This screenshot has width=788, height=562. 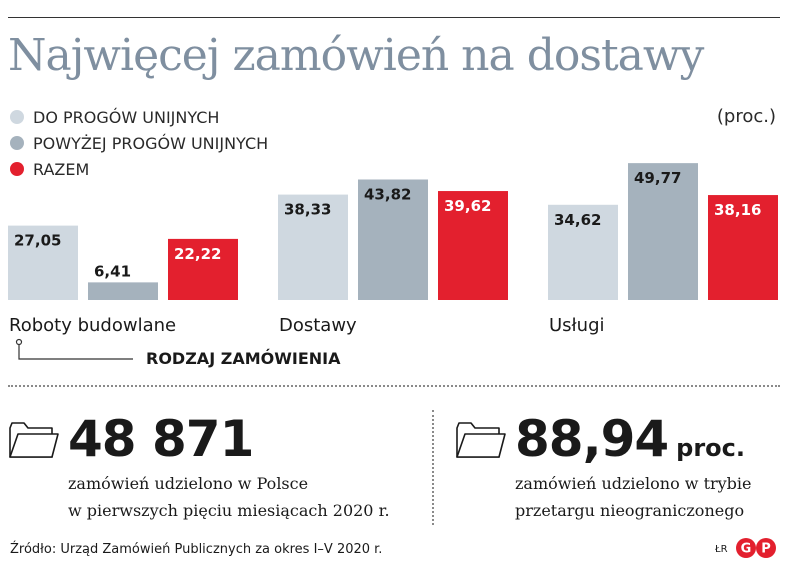 What do you see at coordinates (387, 194) in the screenshot?
I see `bar-value-label-dostawy-series-2: 43,82` at bounding box center [387, 194].